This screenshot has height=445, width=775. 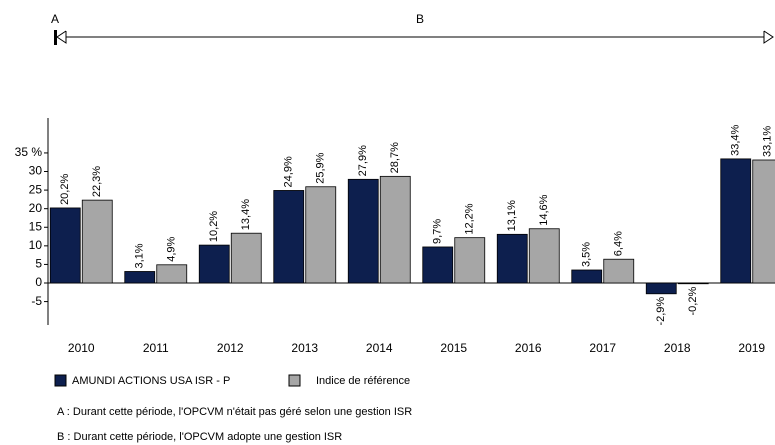 I want to click on y-tick-label: 15, so click(x=36, y=226).